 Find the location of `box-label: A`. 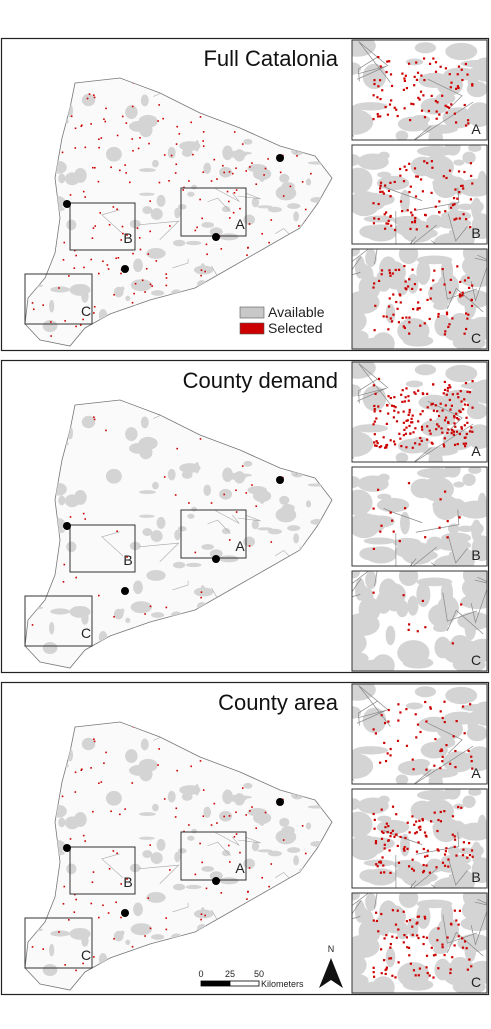

box-label: A is located at coordinates (240, 868).